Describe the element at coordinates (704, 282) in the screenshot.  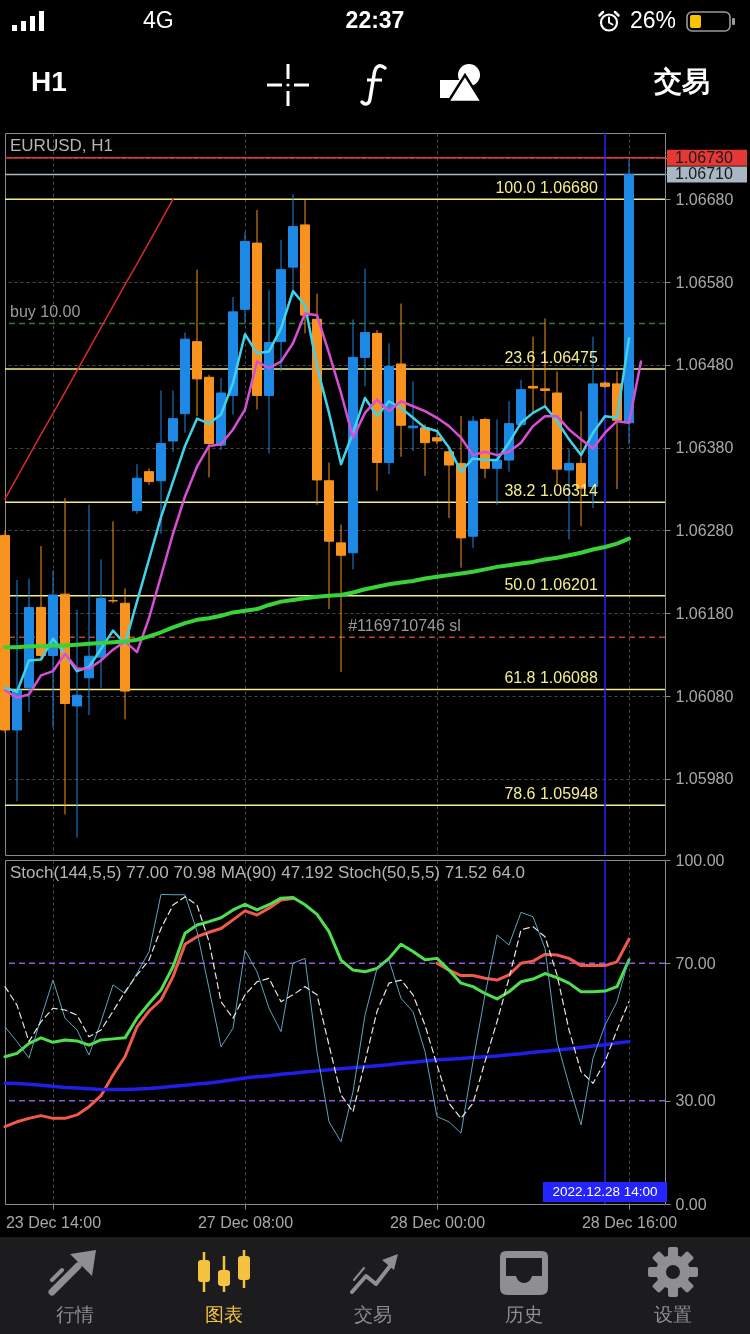
I see `y-tick-label: 1.06580` at that location.